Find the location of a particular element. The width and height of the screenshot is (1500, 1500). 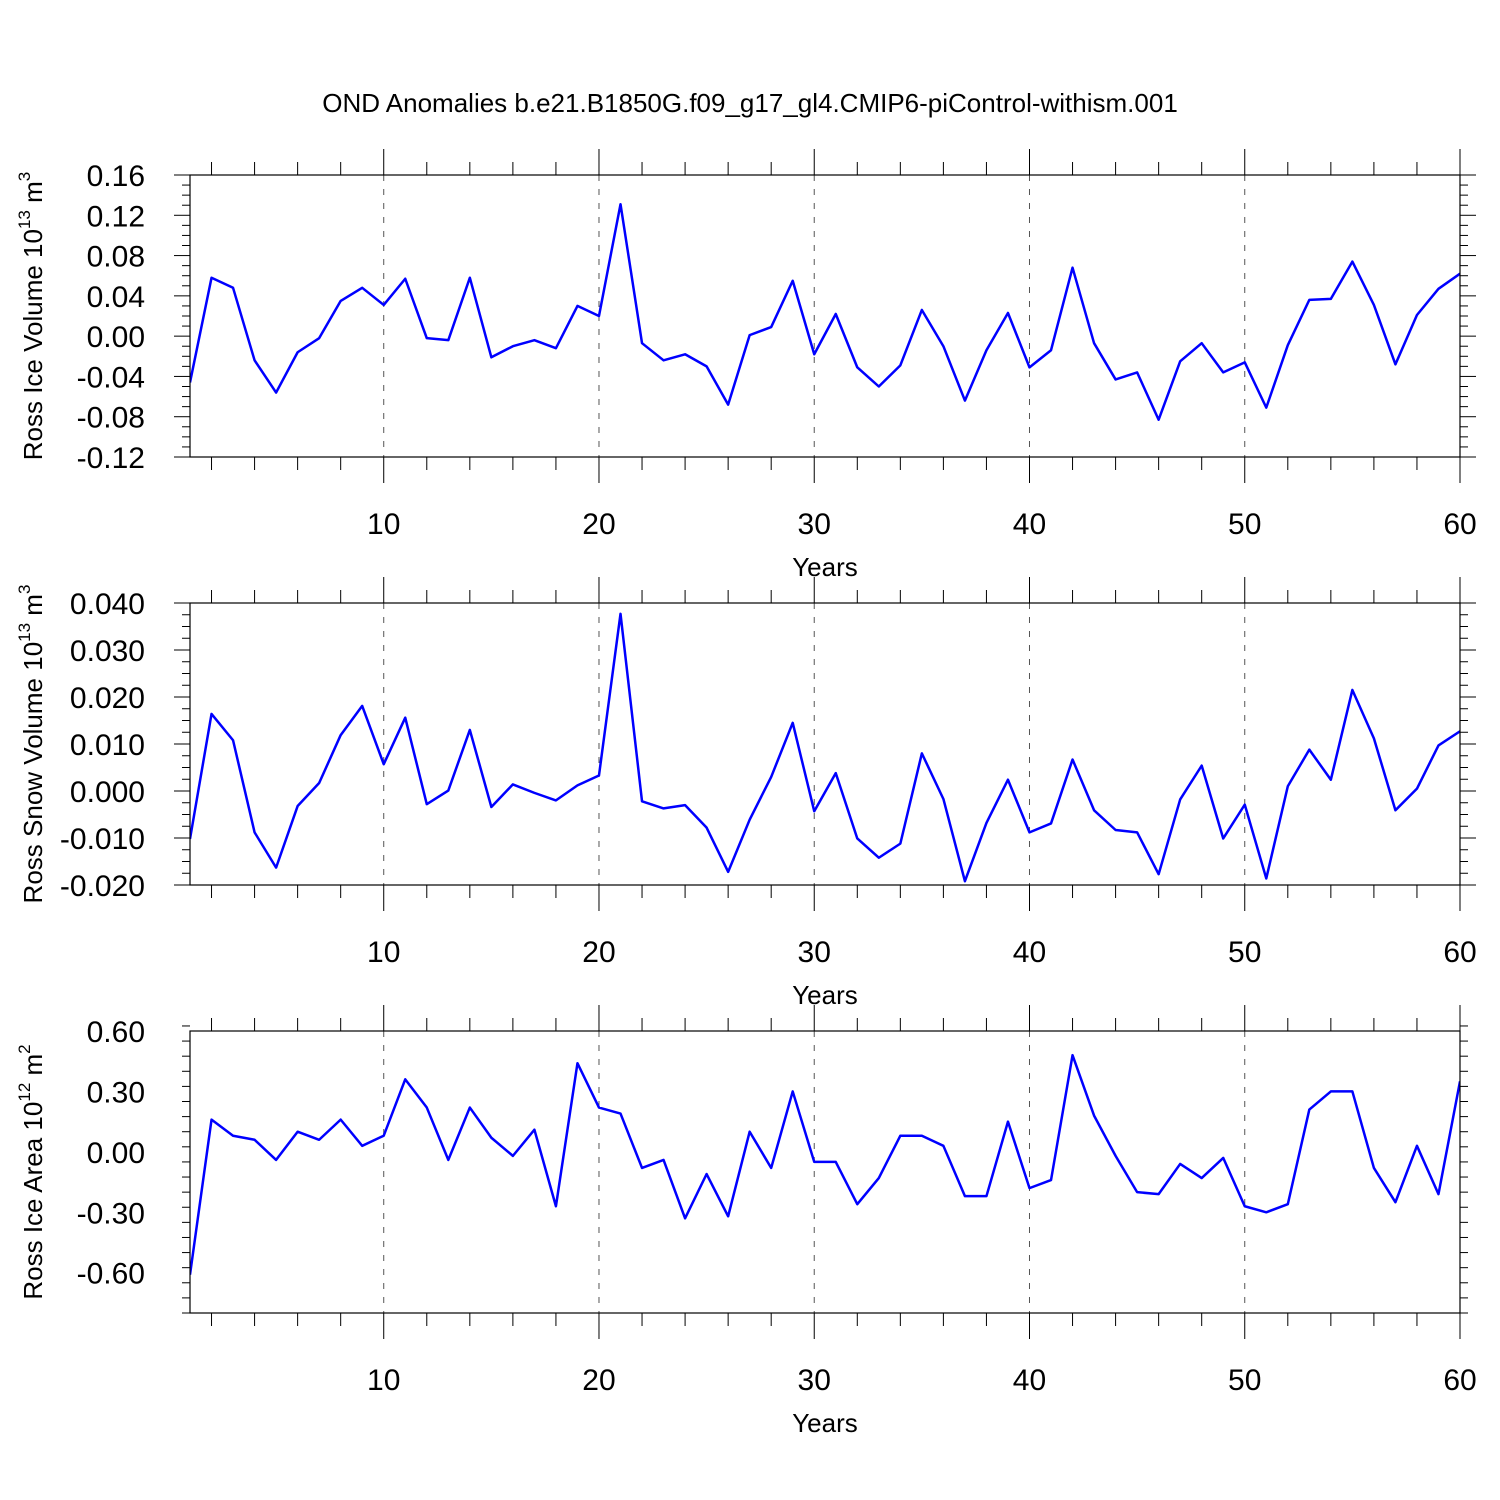

y-tick-label: -0.020 is located at coordinates (102, 886).